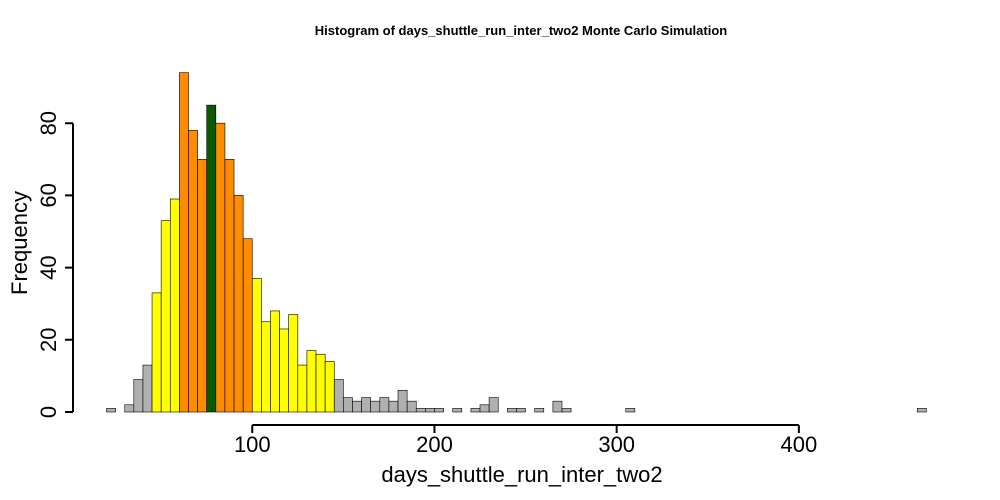  What do you see at coordinates (48, 340) in the screenshot?
I see `y-tick-label: 20` at bounding box center [48, 340].